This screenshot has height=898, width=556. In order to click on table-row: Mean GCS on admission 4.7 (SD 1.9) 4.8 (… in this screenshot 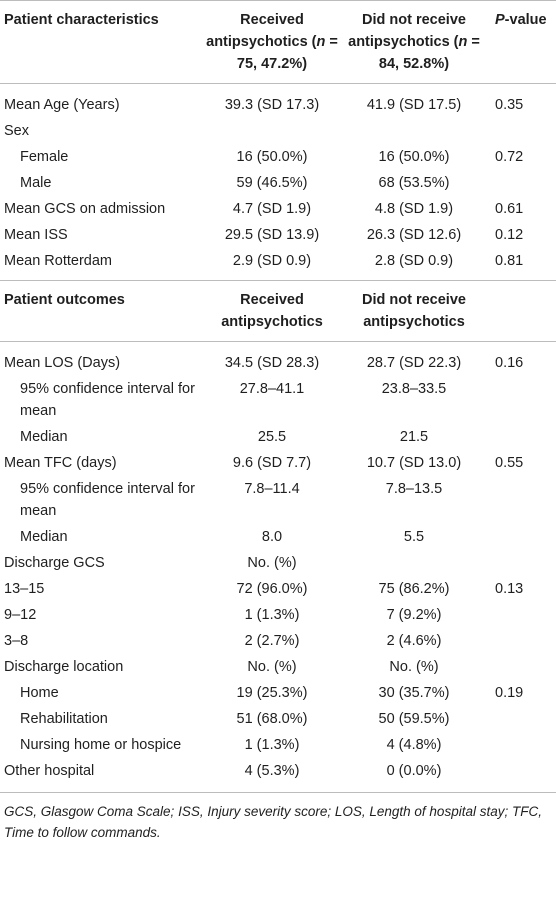, I will do `click(264, 209)`.